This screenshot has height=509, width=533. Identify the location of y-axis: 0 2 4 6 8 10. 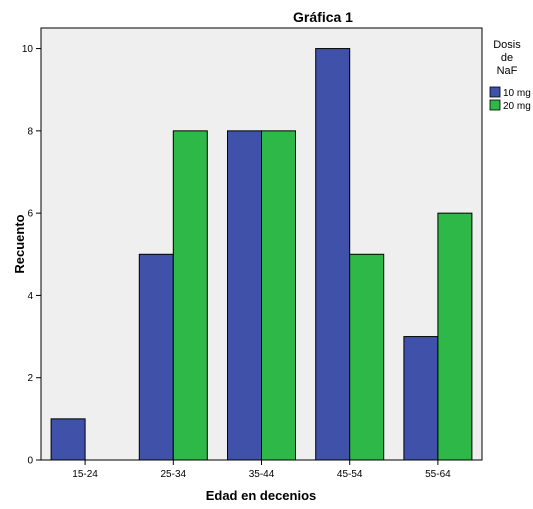
(31, 255).